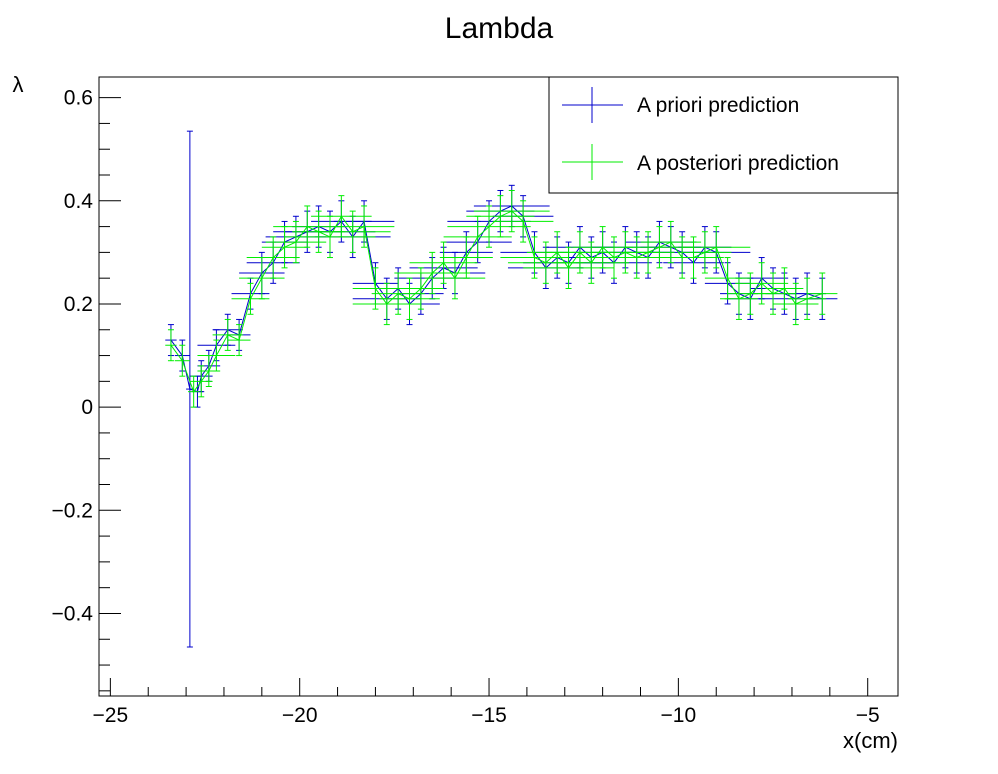 The width and height of the screenshot is (998, 774). Describe the element at coordinates (300, 715) in the screenshot. I see `x-tick-label: −20` at that location.